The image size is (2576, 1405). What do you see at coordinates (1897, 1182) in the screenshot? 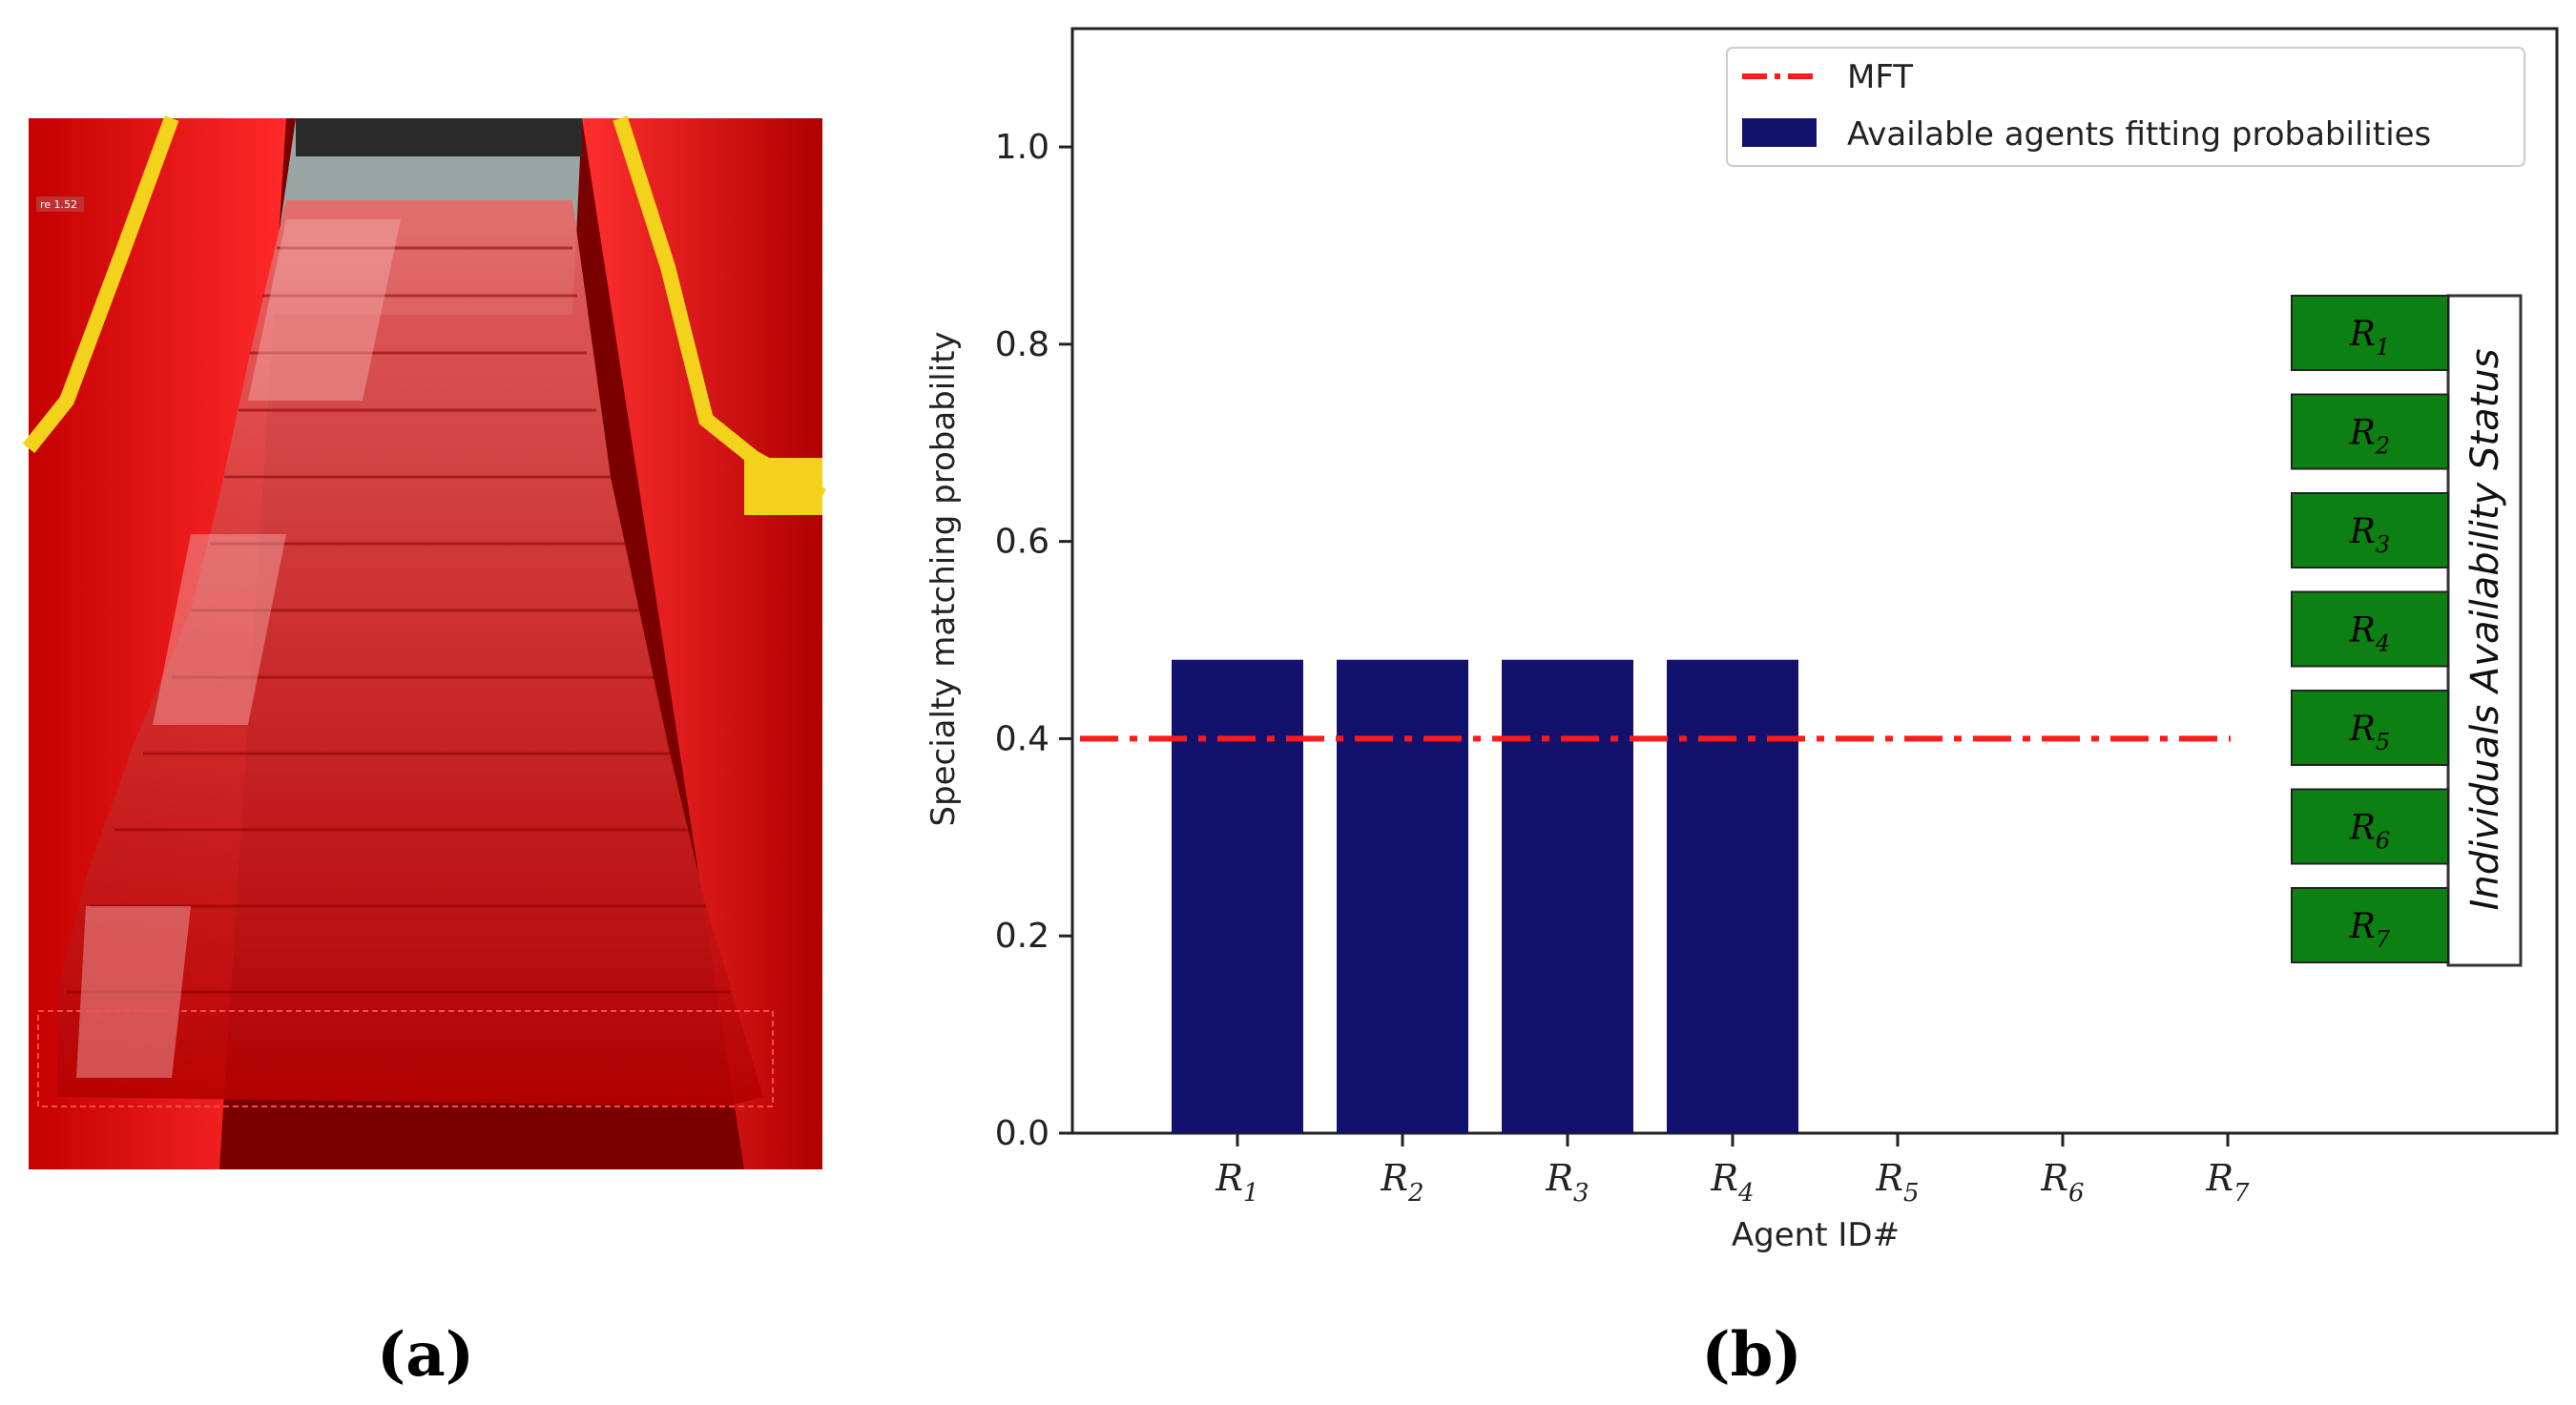
I see `x-tick-label: R5` at bounding box center [1897, 1182].